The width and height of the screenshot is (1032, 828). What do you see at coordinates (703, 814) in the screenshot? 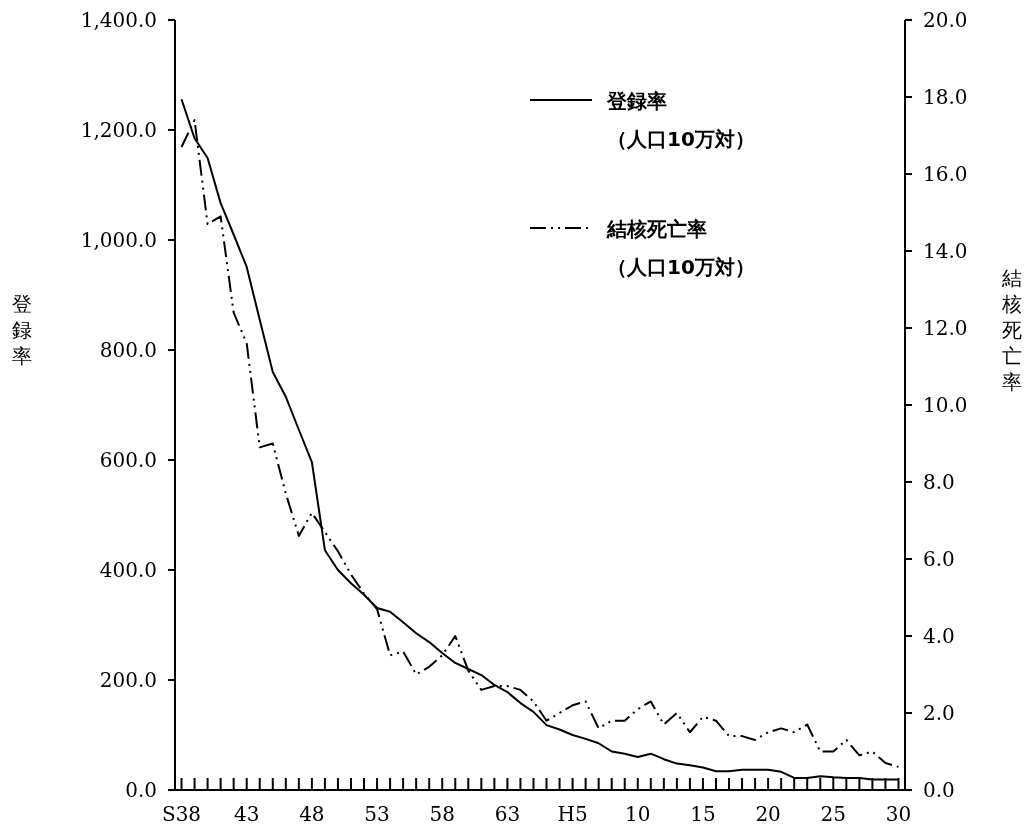
I see `x-tick-label: 15` at bounding box center [703, 814].